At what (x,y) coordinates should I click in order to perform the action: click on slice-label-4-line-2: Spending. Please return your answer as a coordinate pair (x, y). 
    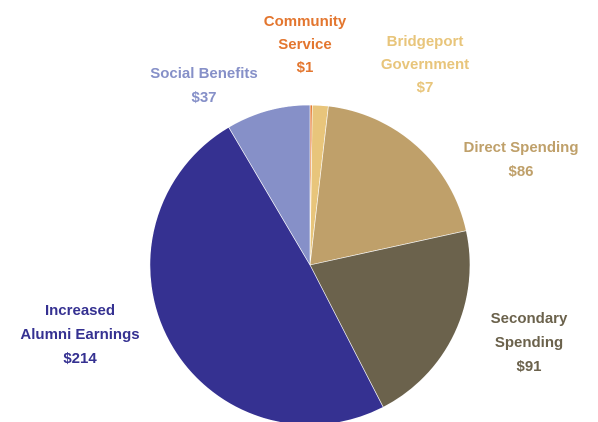
    Looking at the image, I should click on (529, 342).